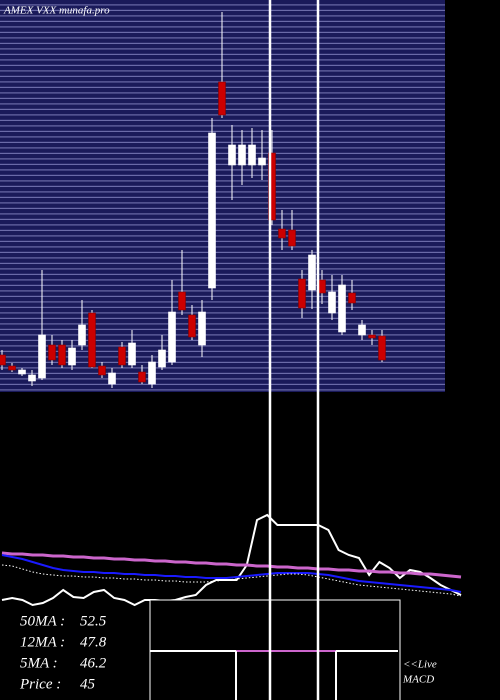 This screenshot has height=700, width=500. Describe the element at coordinates (63, 652) in the screenshot. I see `info-text: 50MA : 52.5 12MA : 47.8 5MA : 46.2 Price : 45` at that location.